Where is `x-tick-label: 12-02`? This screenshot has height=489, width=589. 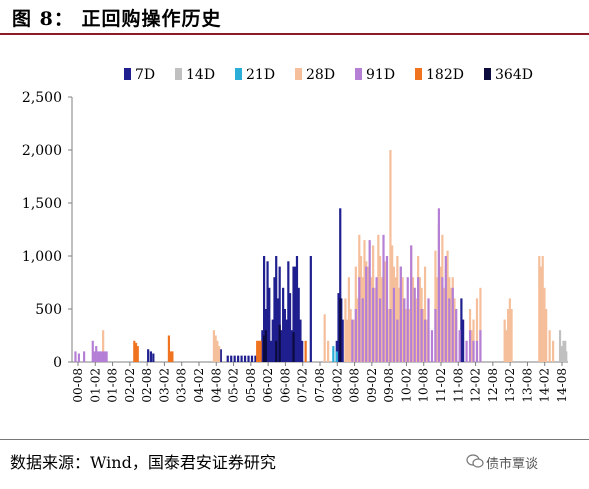
x-tick-label: 12-02 is located at coordinates (476, 385).